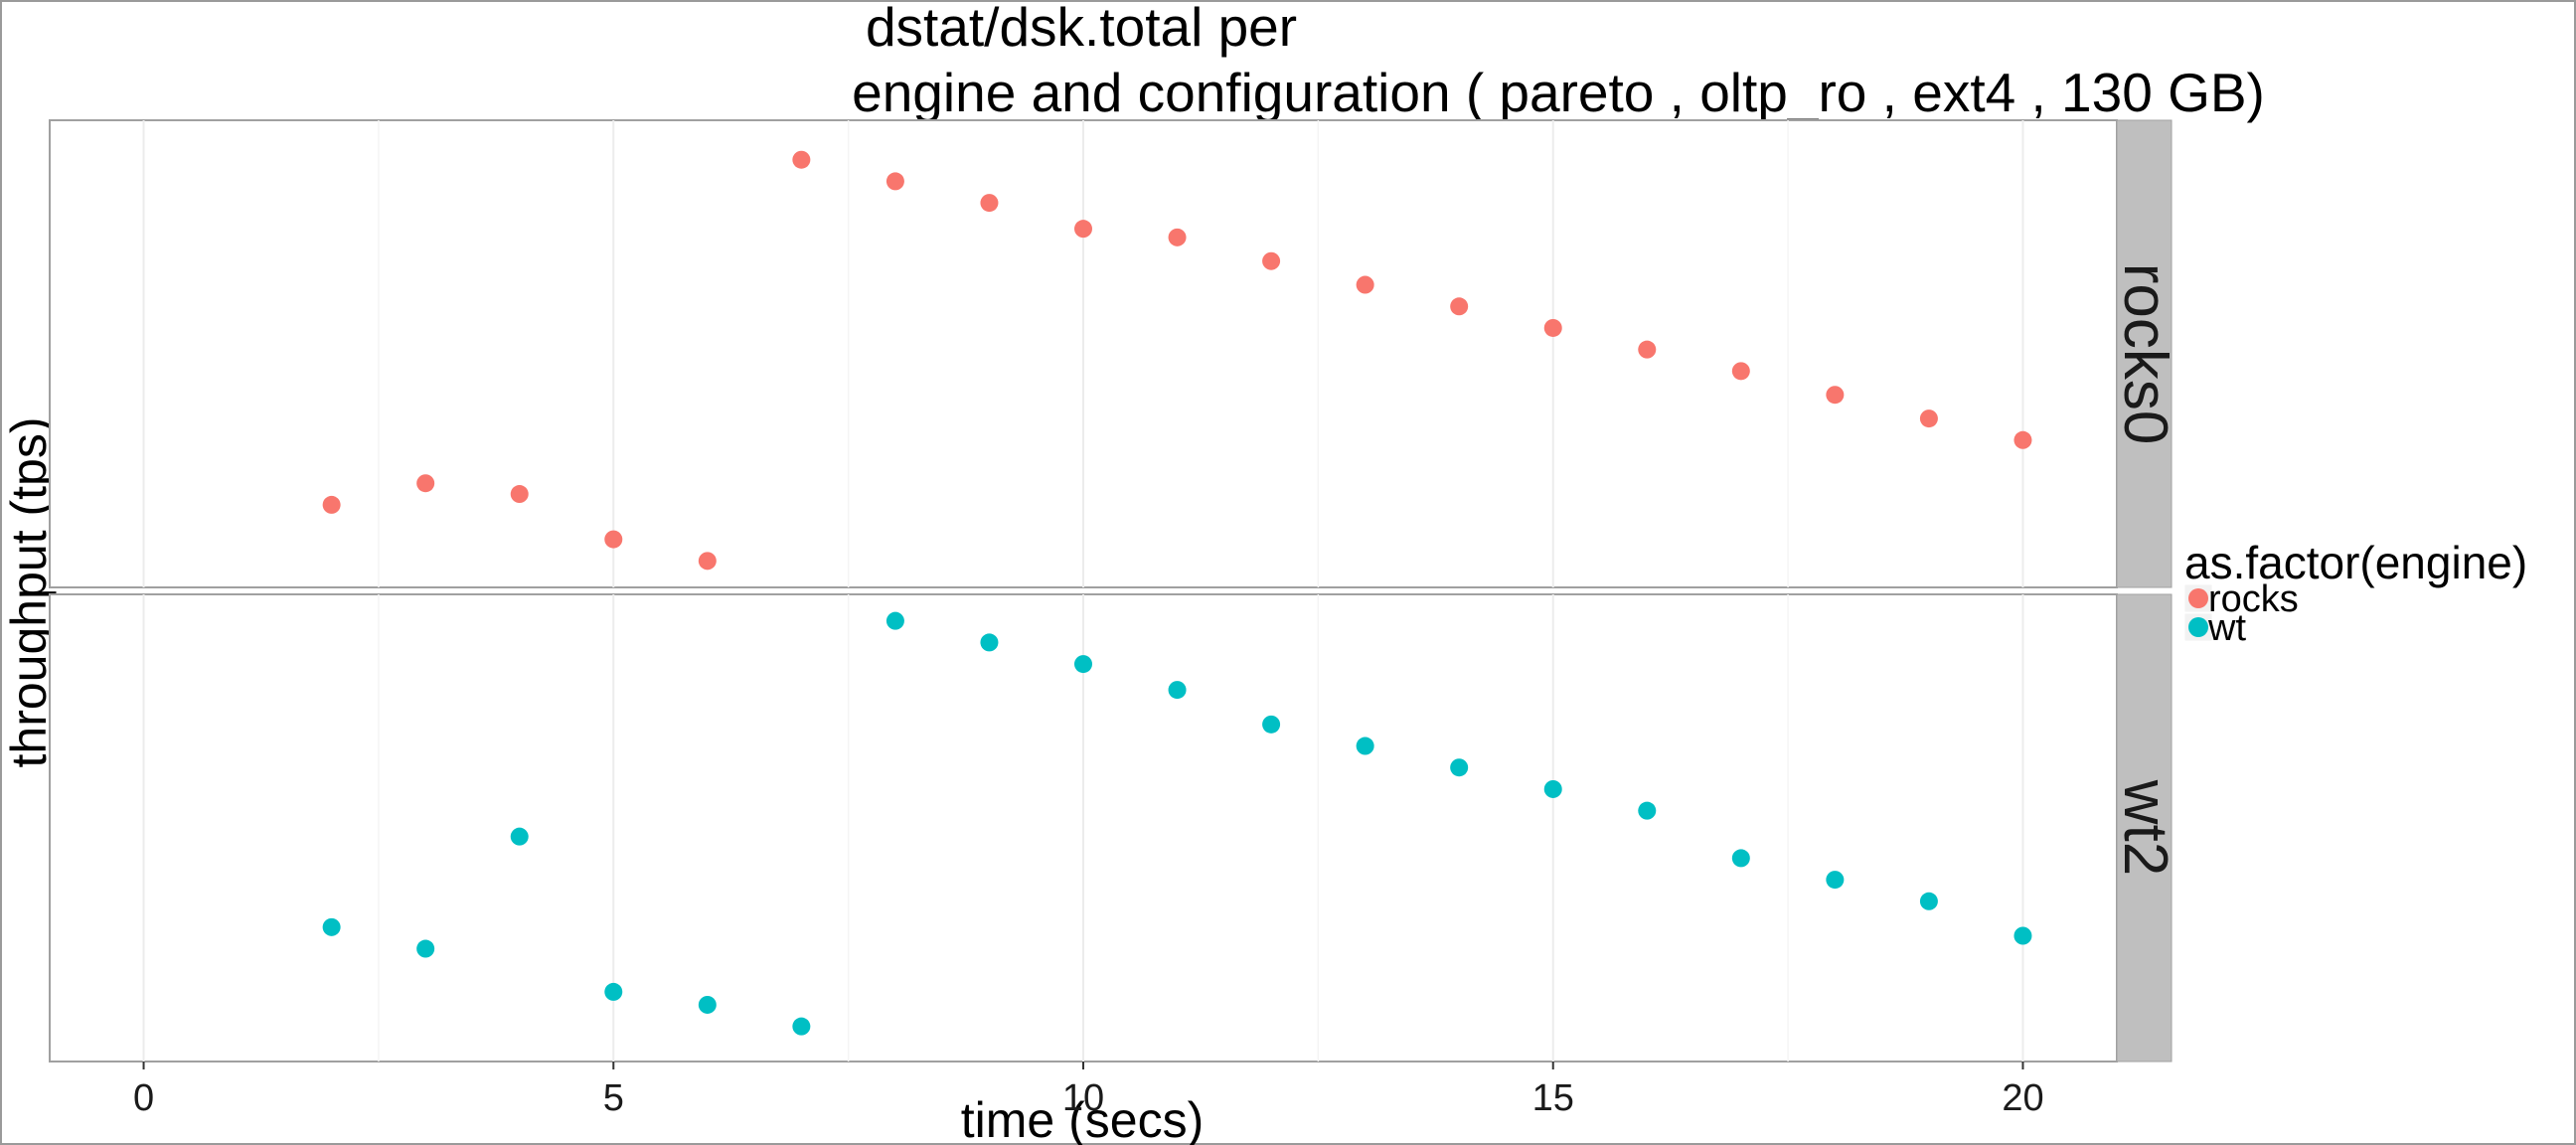 This screenshot has height=1145, width=2576. I want to click on x-tick-label: 10, so click(1083, 1098).